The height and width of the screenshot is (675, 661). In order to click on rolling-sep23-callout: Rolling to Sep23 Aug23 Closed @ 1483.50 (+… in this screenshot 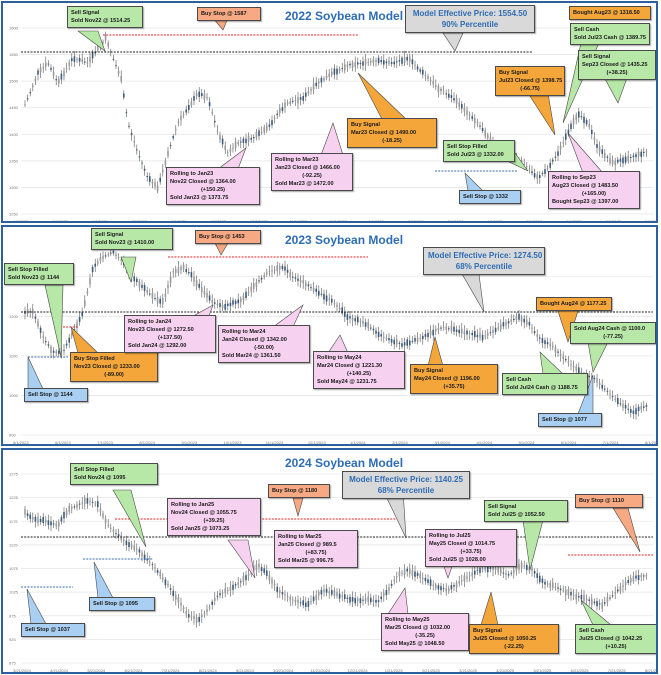, I will do `click(594, 190)`.